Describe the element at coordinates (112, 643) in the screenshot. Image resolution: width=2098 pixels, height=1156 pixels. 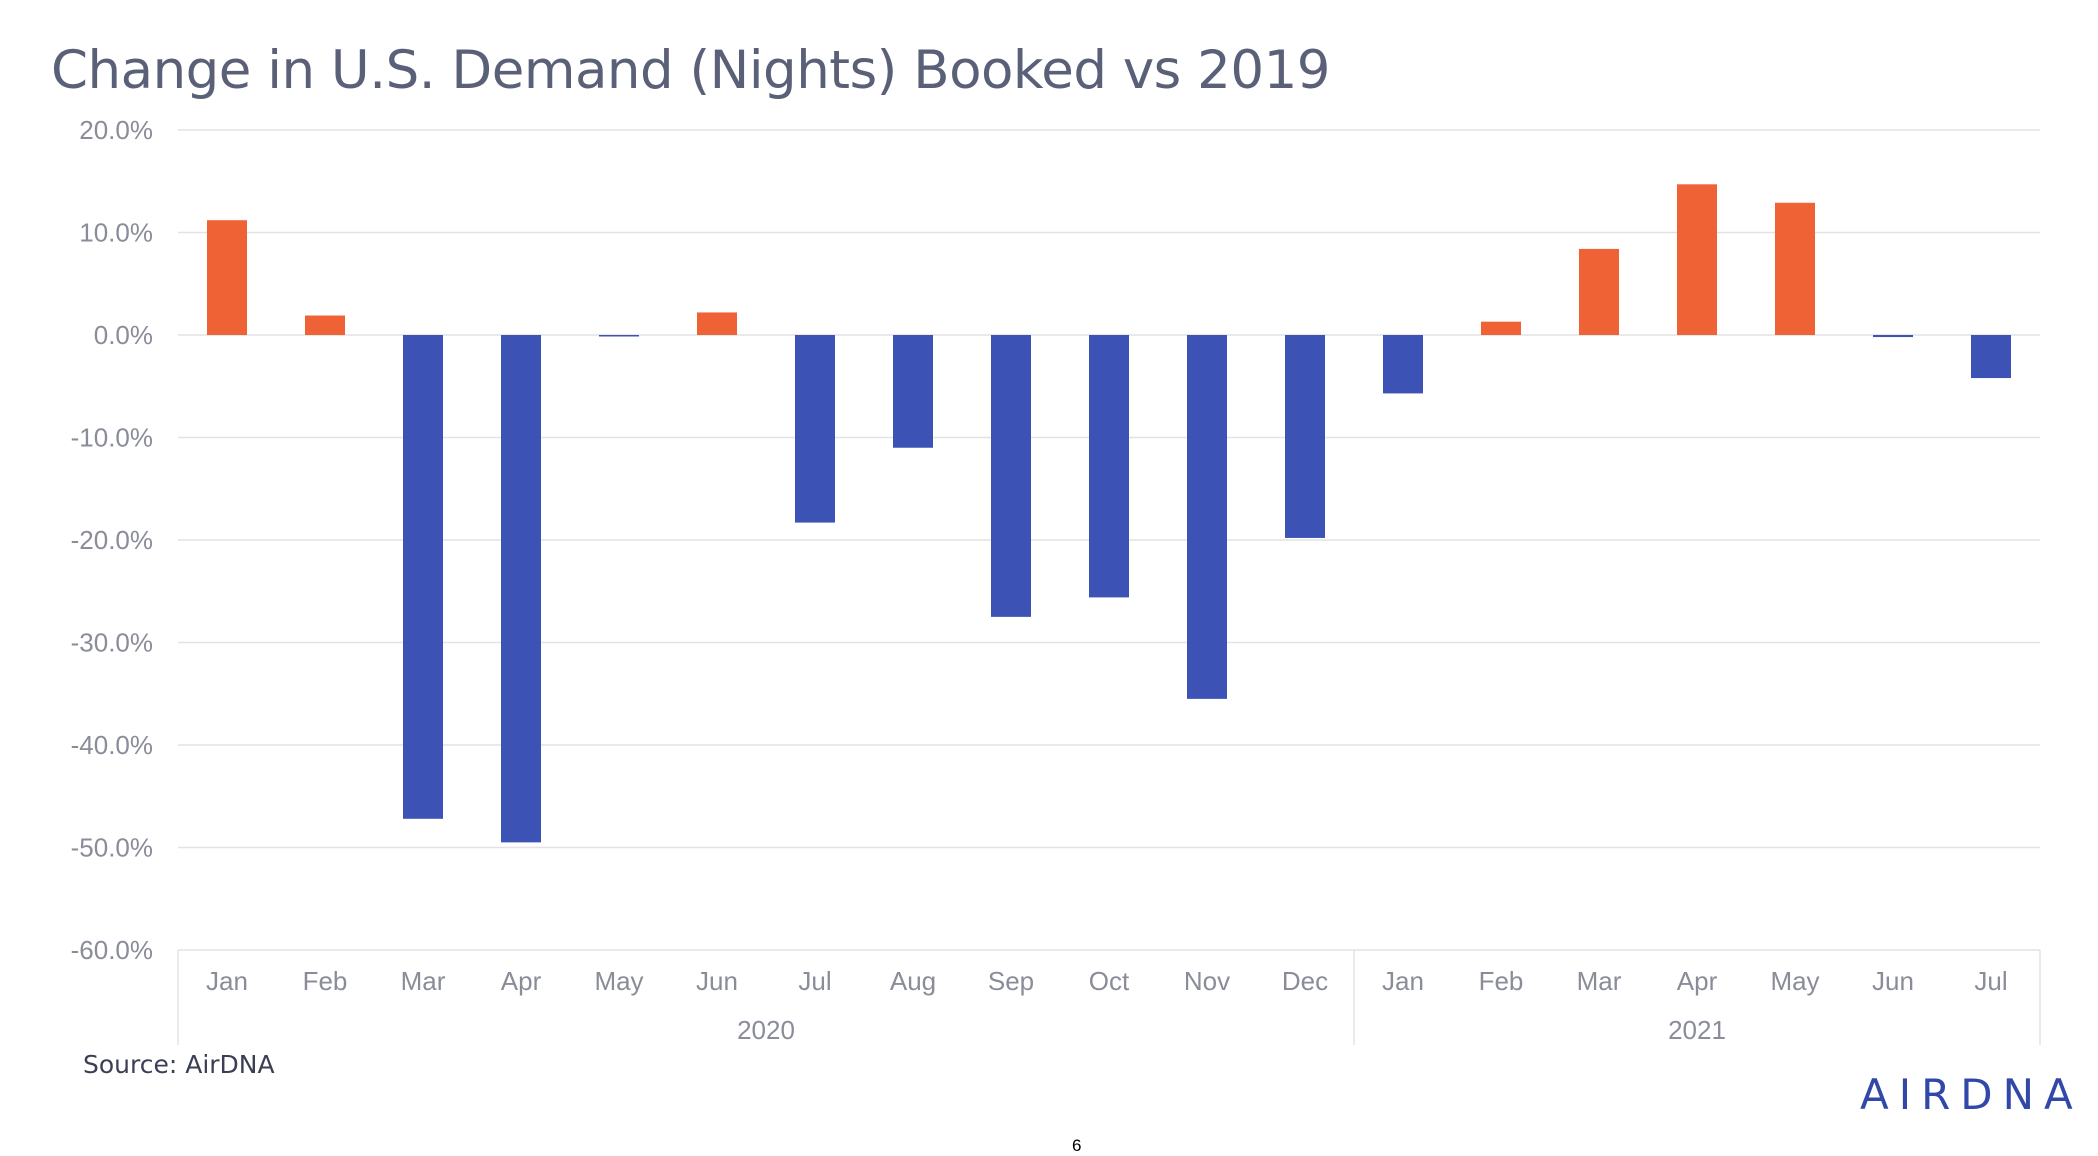
I see `y-tick-label: -30.0%` at that location.